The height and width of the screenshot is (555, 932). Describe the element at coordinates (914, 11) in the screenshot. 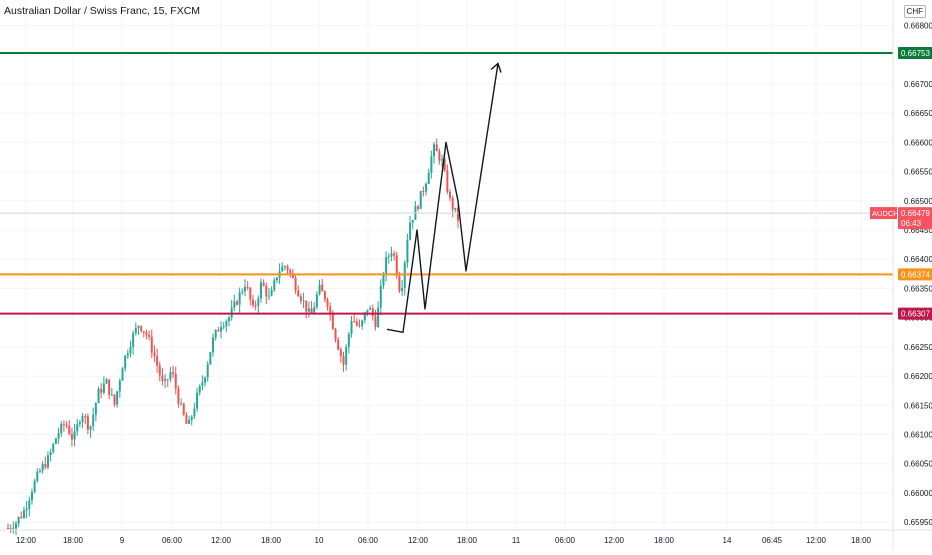

I see `currency-button: CHF` at that location.